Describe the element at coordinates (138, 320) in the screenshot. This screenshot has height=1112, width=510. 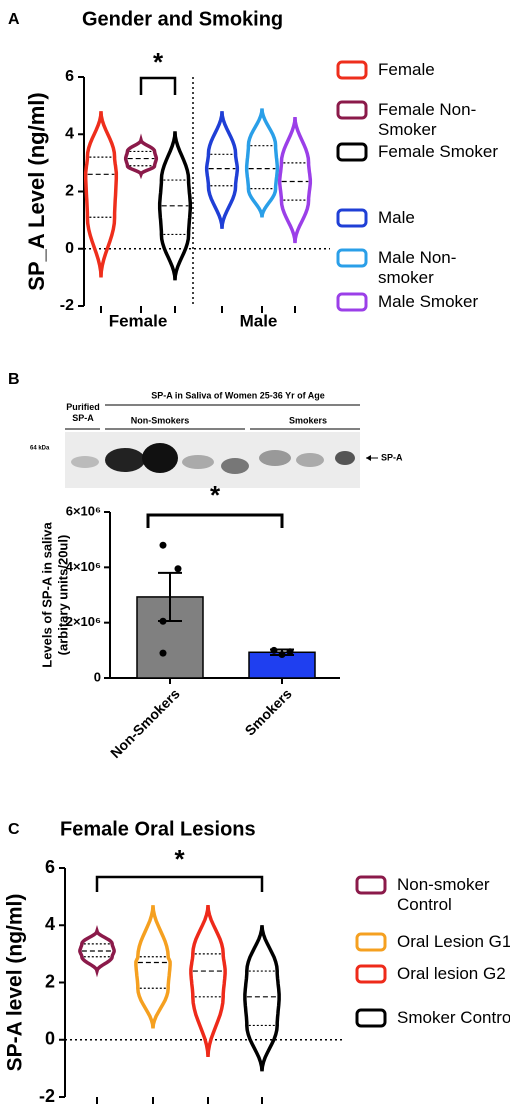
I see `x-group-label: Female` at that location.